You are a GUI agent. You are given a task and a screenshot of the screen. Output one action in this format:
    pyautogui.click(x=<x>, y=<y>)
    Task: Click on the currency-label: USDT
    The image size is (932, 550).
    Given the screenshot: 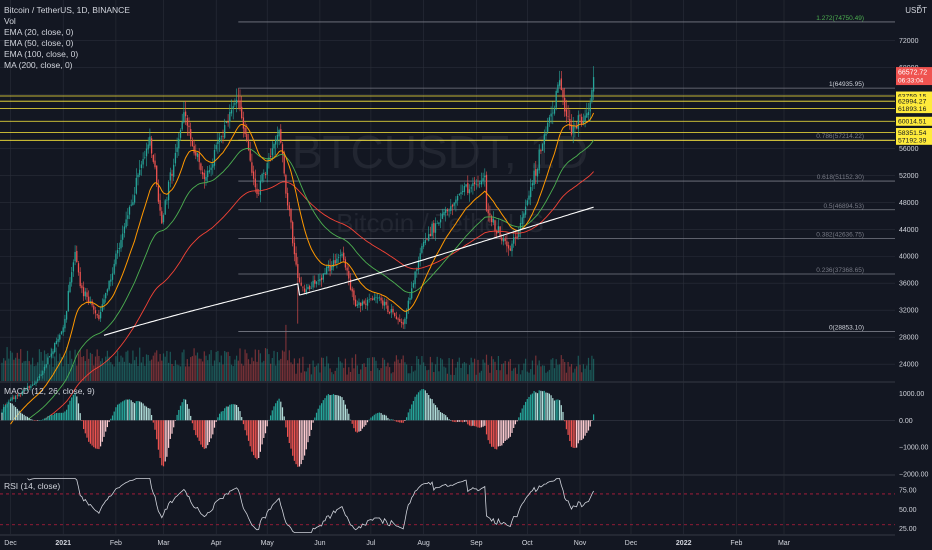 What is the action you would take?
    pyautogui.click(x=916, y=10)
    